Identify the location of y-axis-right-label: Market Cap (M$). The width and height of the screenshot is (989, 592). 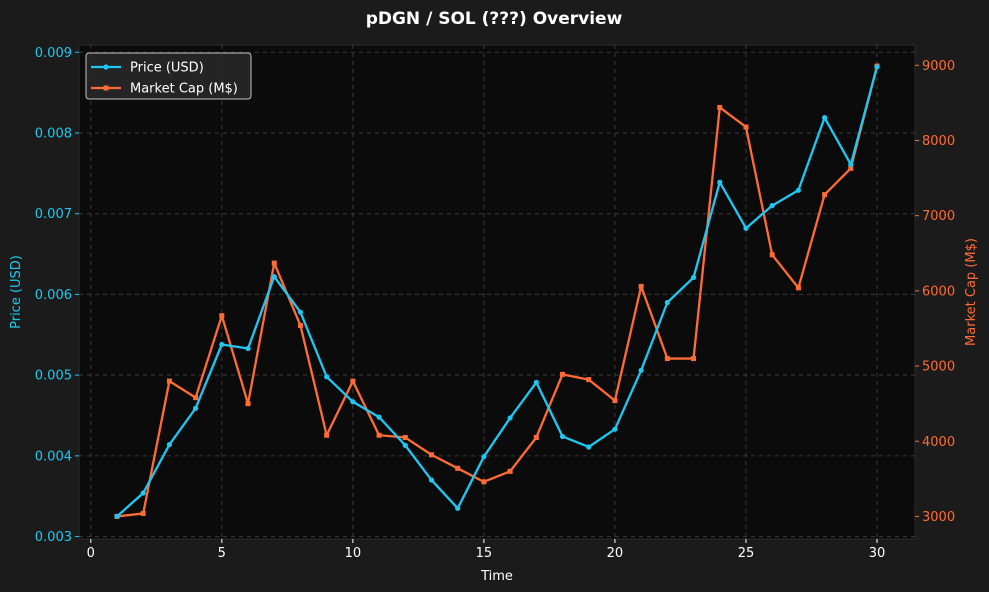
(971, 292).